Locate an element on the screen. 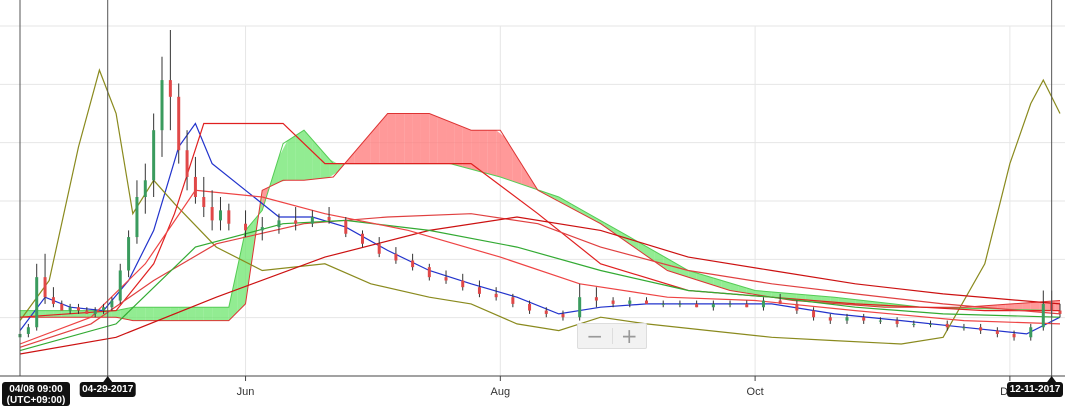  x-tick-label: Jun is located at coordinates (246, 392).